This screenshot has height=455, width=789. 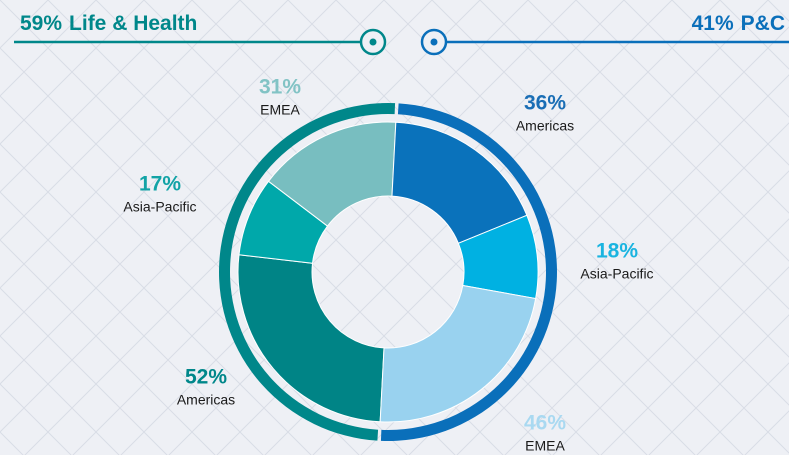 I want to click on group-title: 41% P&C, so click(x=738, y=23).